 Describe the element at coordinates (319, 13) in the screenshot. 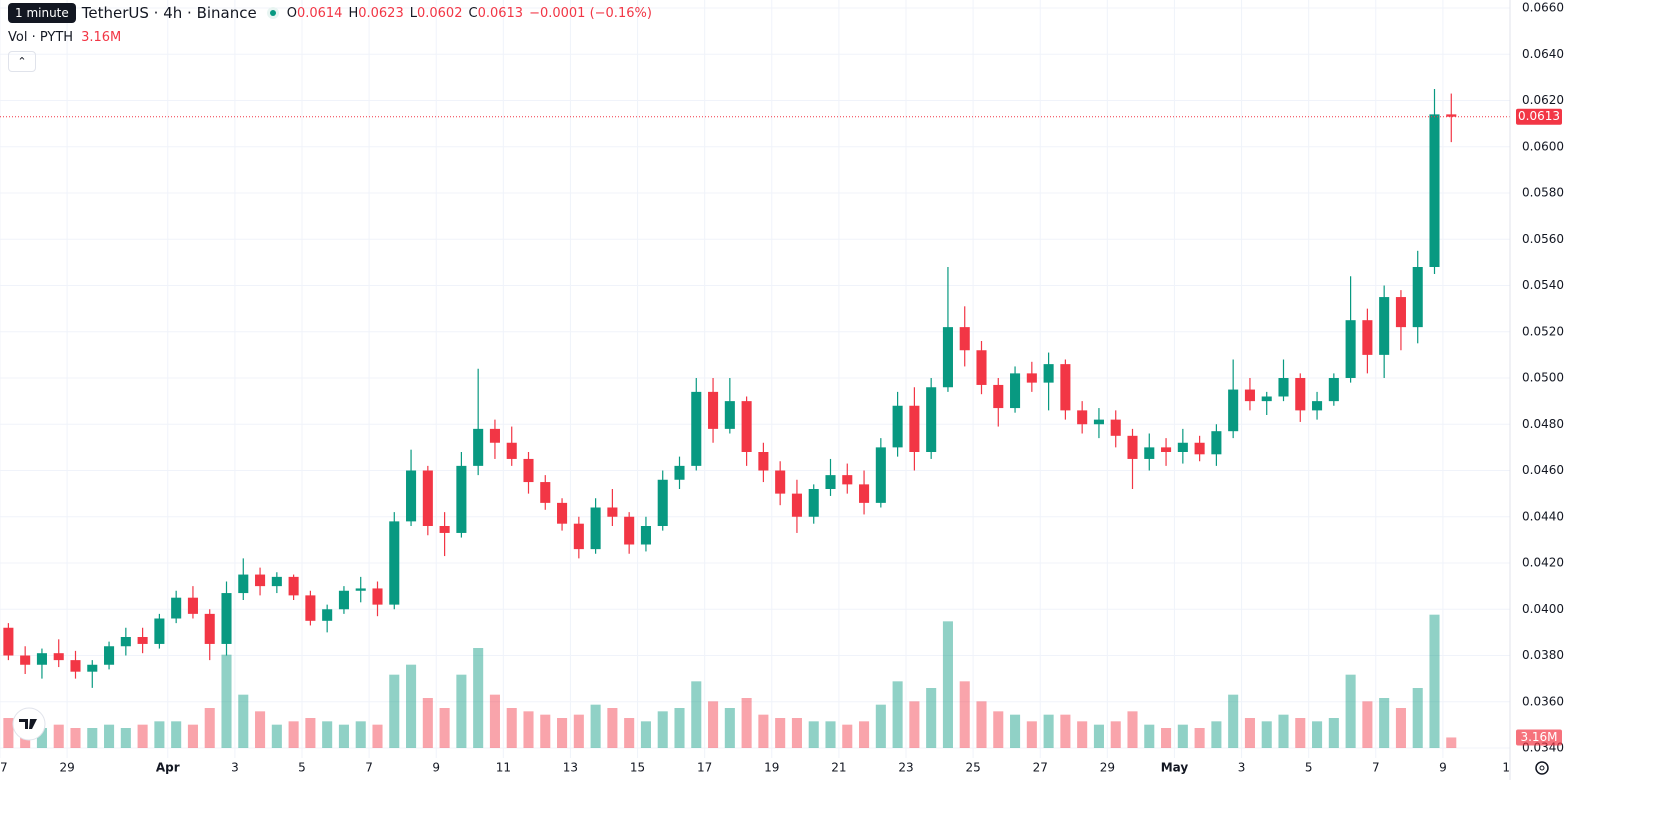

I see `ohlc-value: 0.0614` at that location.